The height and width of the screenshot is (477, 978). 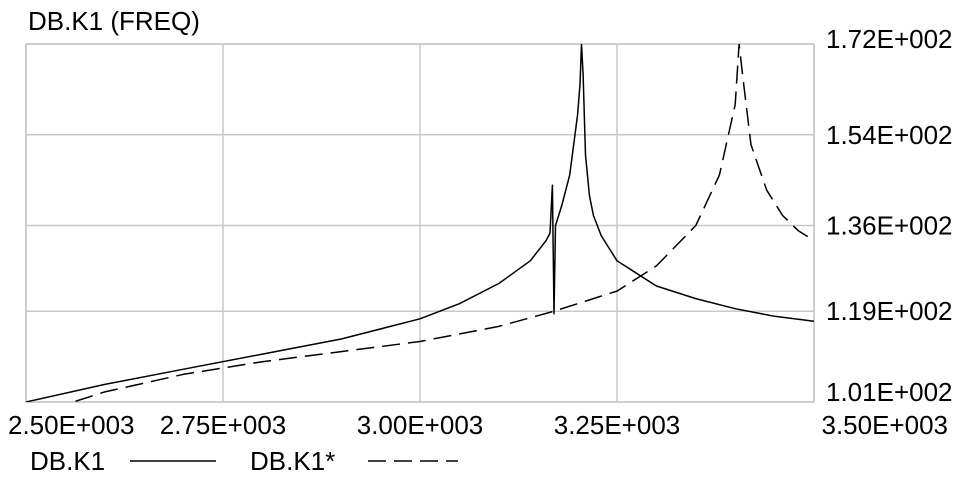 What do you see at coordinates (889, 311) in the screenshot?
I see `y-tick-label: 1.19E+002` at bounding box center [889, 311].